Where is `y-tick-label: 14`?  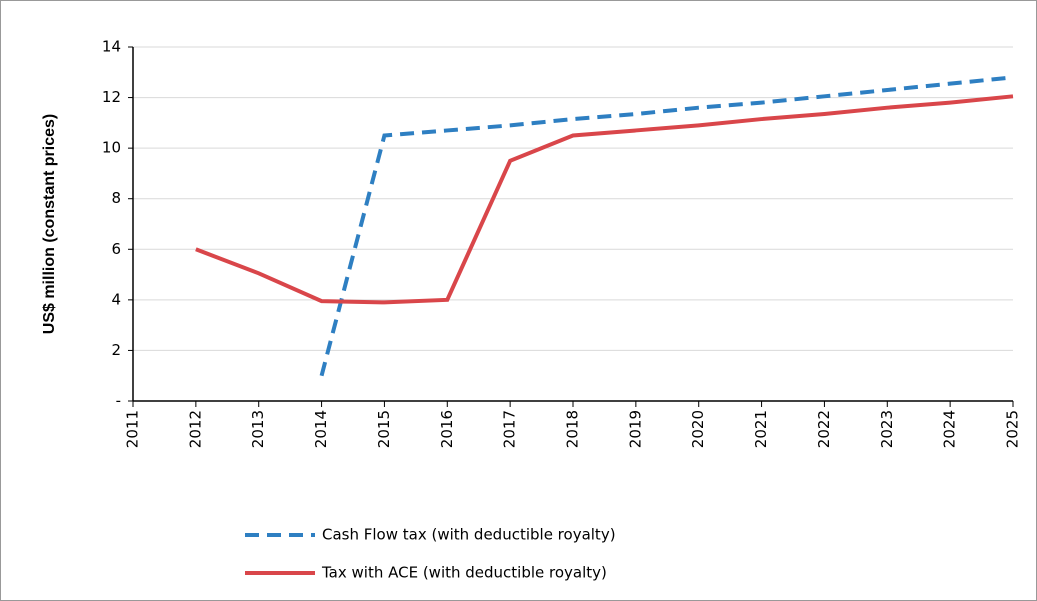
y-tick-label: 14 is located at coordinates (111, 47).